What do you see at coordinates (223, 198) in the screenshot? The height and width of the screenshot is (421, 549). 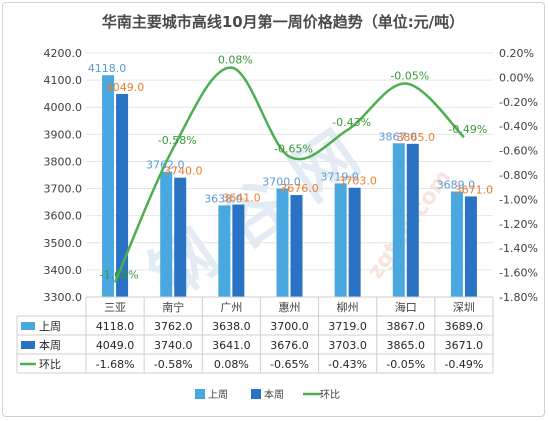 I see `data-label-prev: 3638.0` at bounding box center [223, 198].